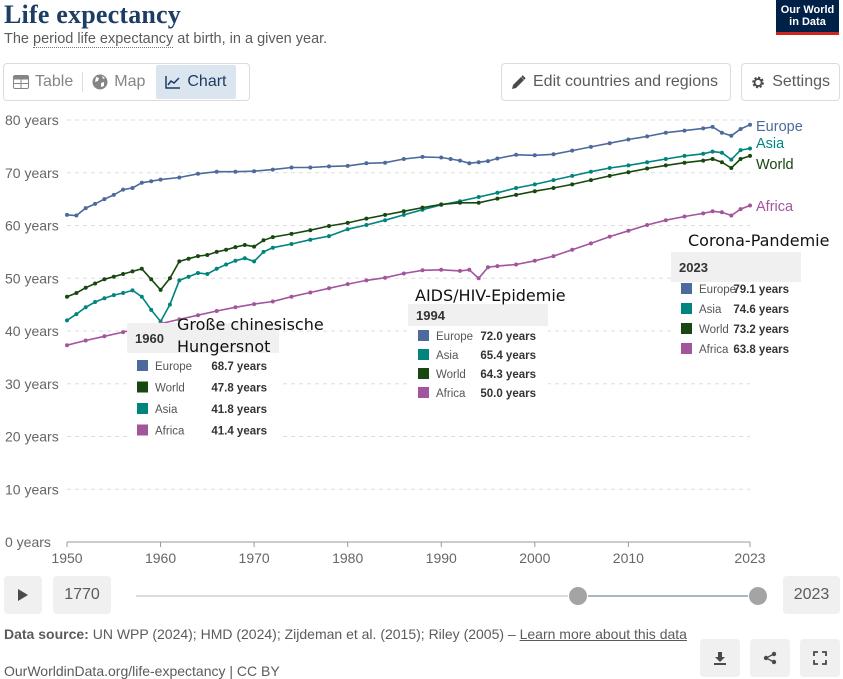  I want to click on page-title: Life expectancy, so click(93, 14).